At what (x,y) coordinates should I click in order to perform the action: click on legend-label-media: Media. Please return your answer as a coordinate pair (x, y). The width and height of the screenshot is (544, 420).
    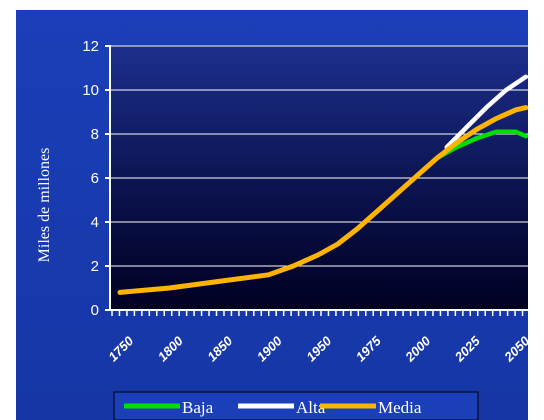
    Looking at the image, I should click on (400, 407).